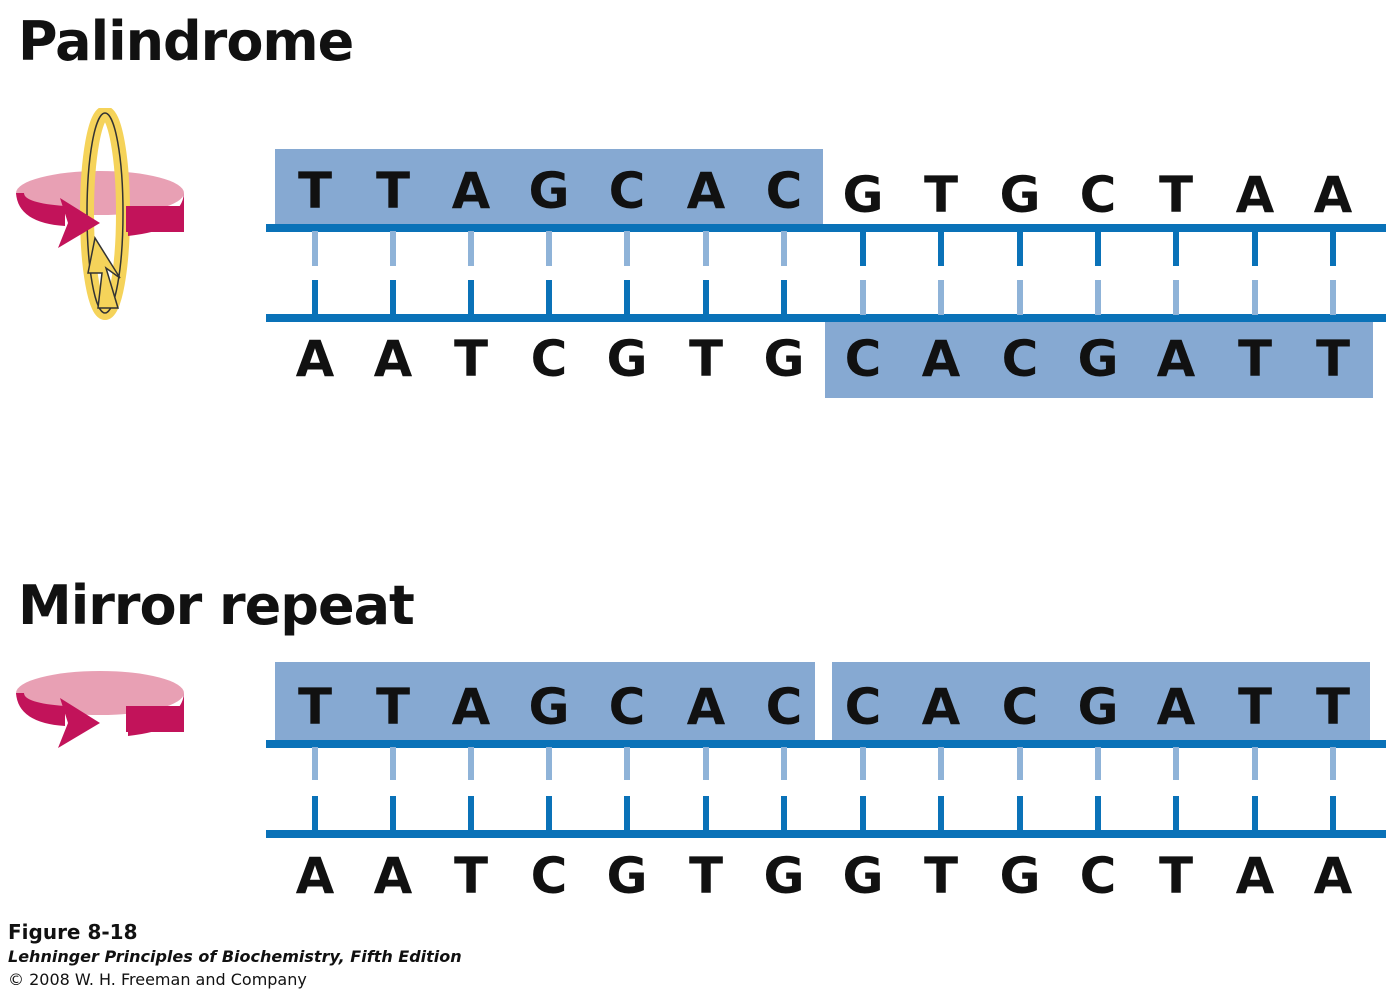 The height and width of the screenshot is (996, 1400). Describe the element at coordinates (1097, 707) in the screenshot. I see `mirror-top-base-11: G` at that location.